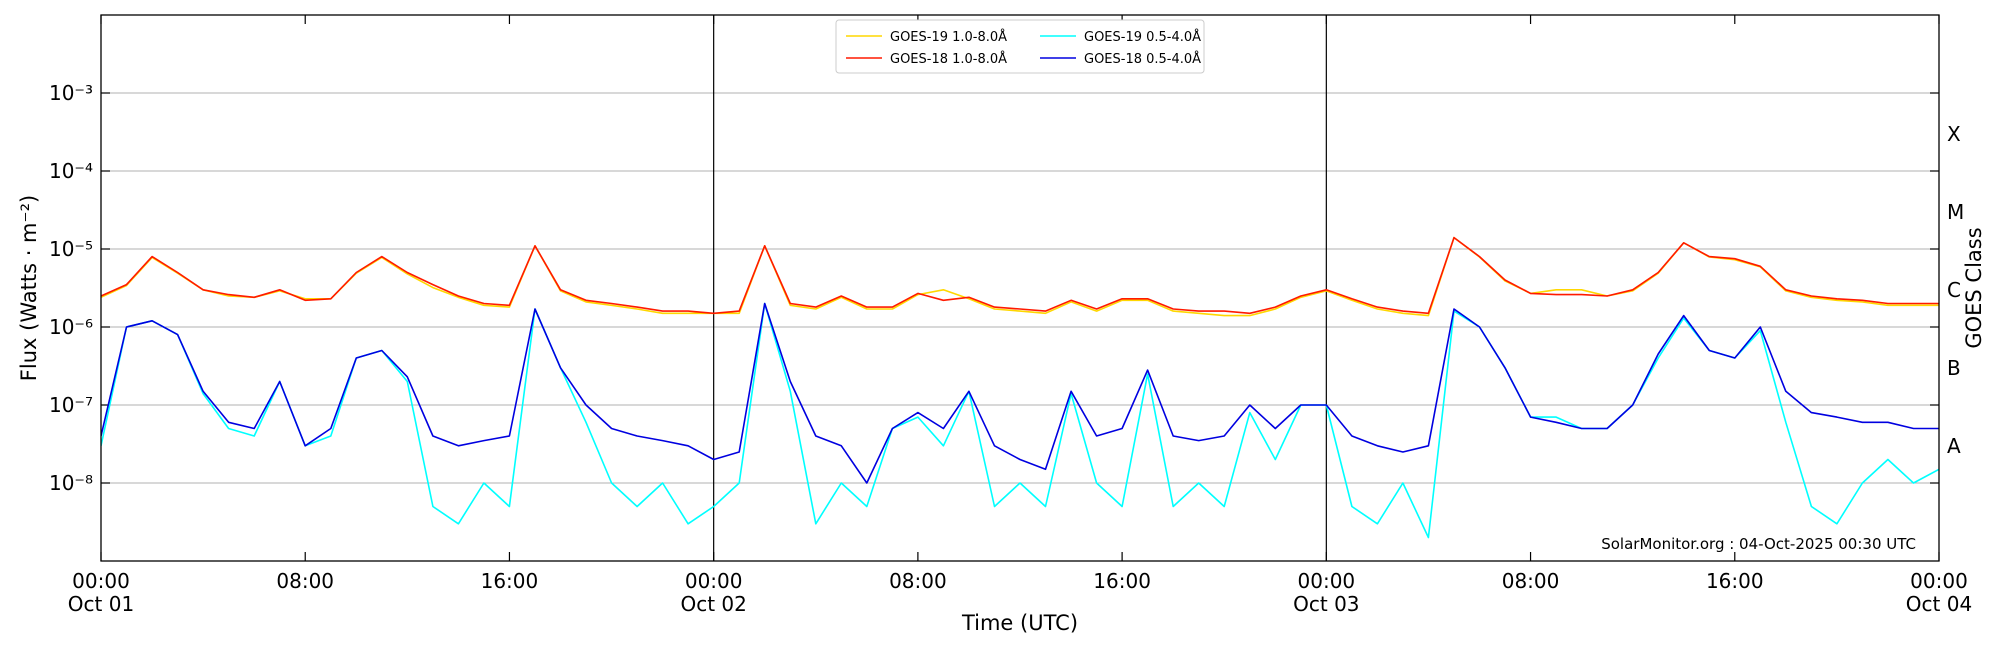 Image resolution: width=2000 pixels, height=650 pixels. I want to click on y2-tick-label: B, so click(1954, 368).